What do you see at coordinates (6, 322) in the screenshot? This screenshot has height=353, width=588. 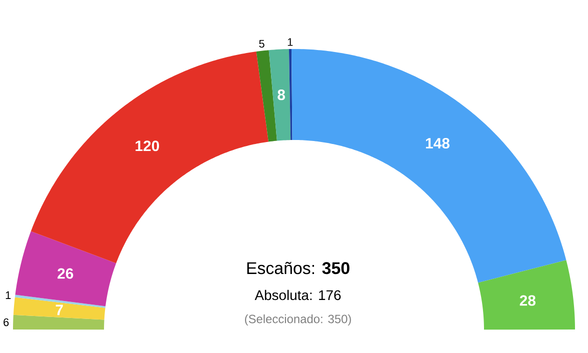 I see `data-label: 6` at bounding box center [6, 322].